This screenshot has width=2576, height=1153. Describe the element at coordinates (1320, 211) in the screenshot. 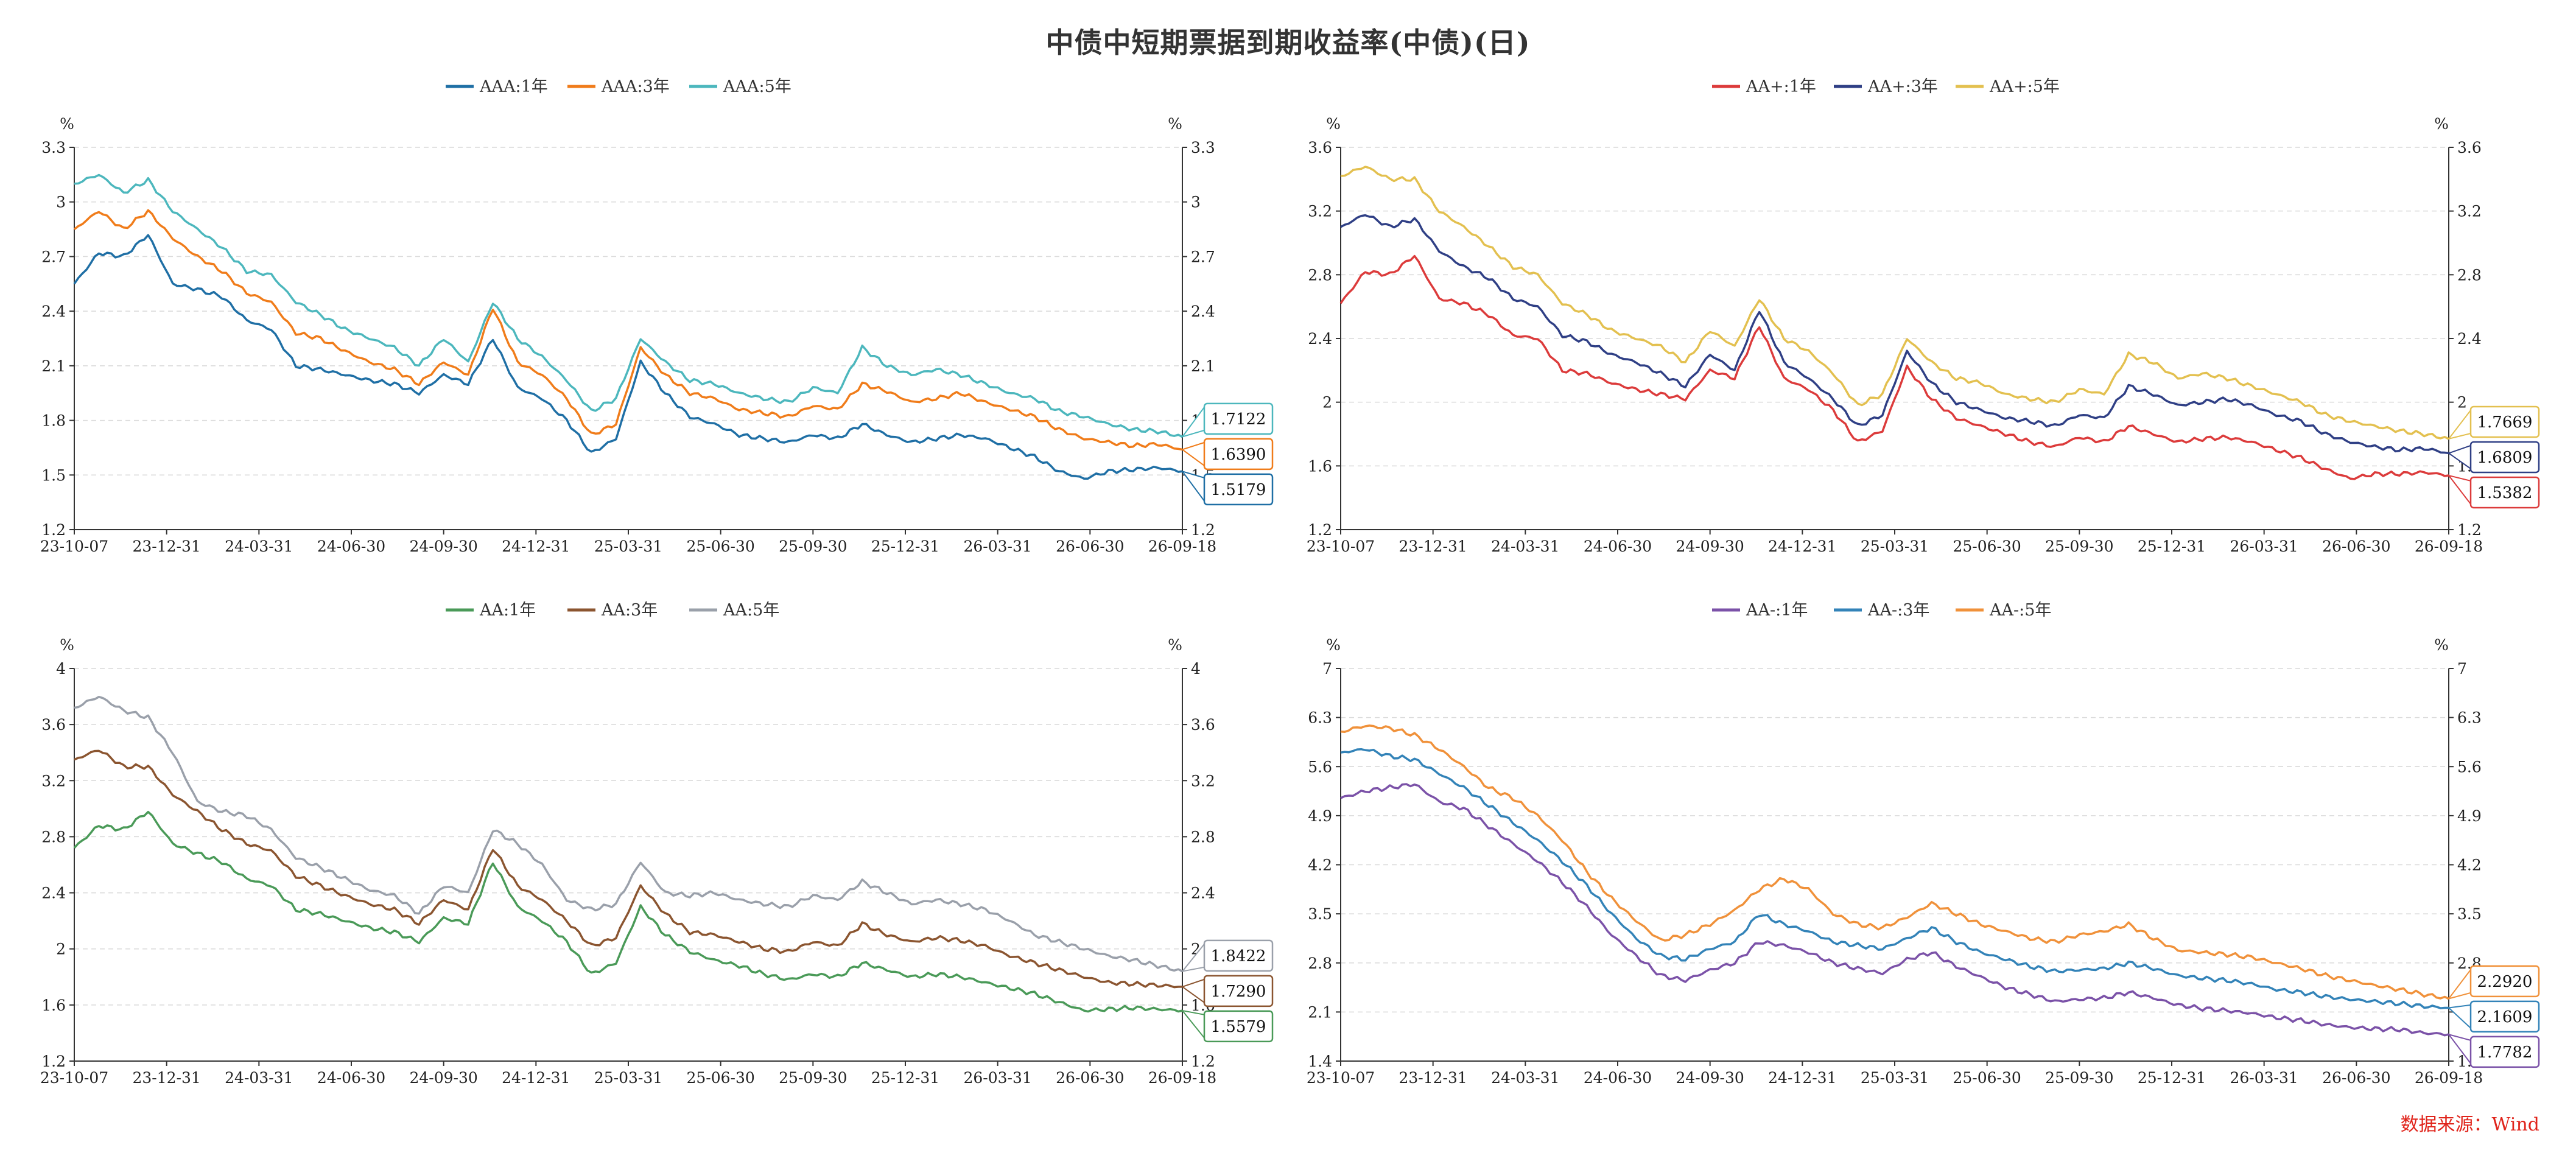

I see `y-tick-label-left: 3.2` at that location.